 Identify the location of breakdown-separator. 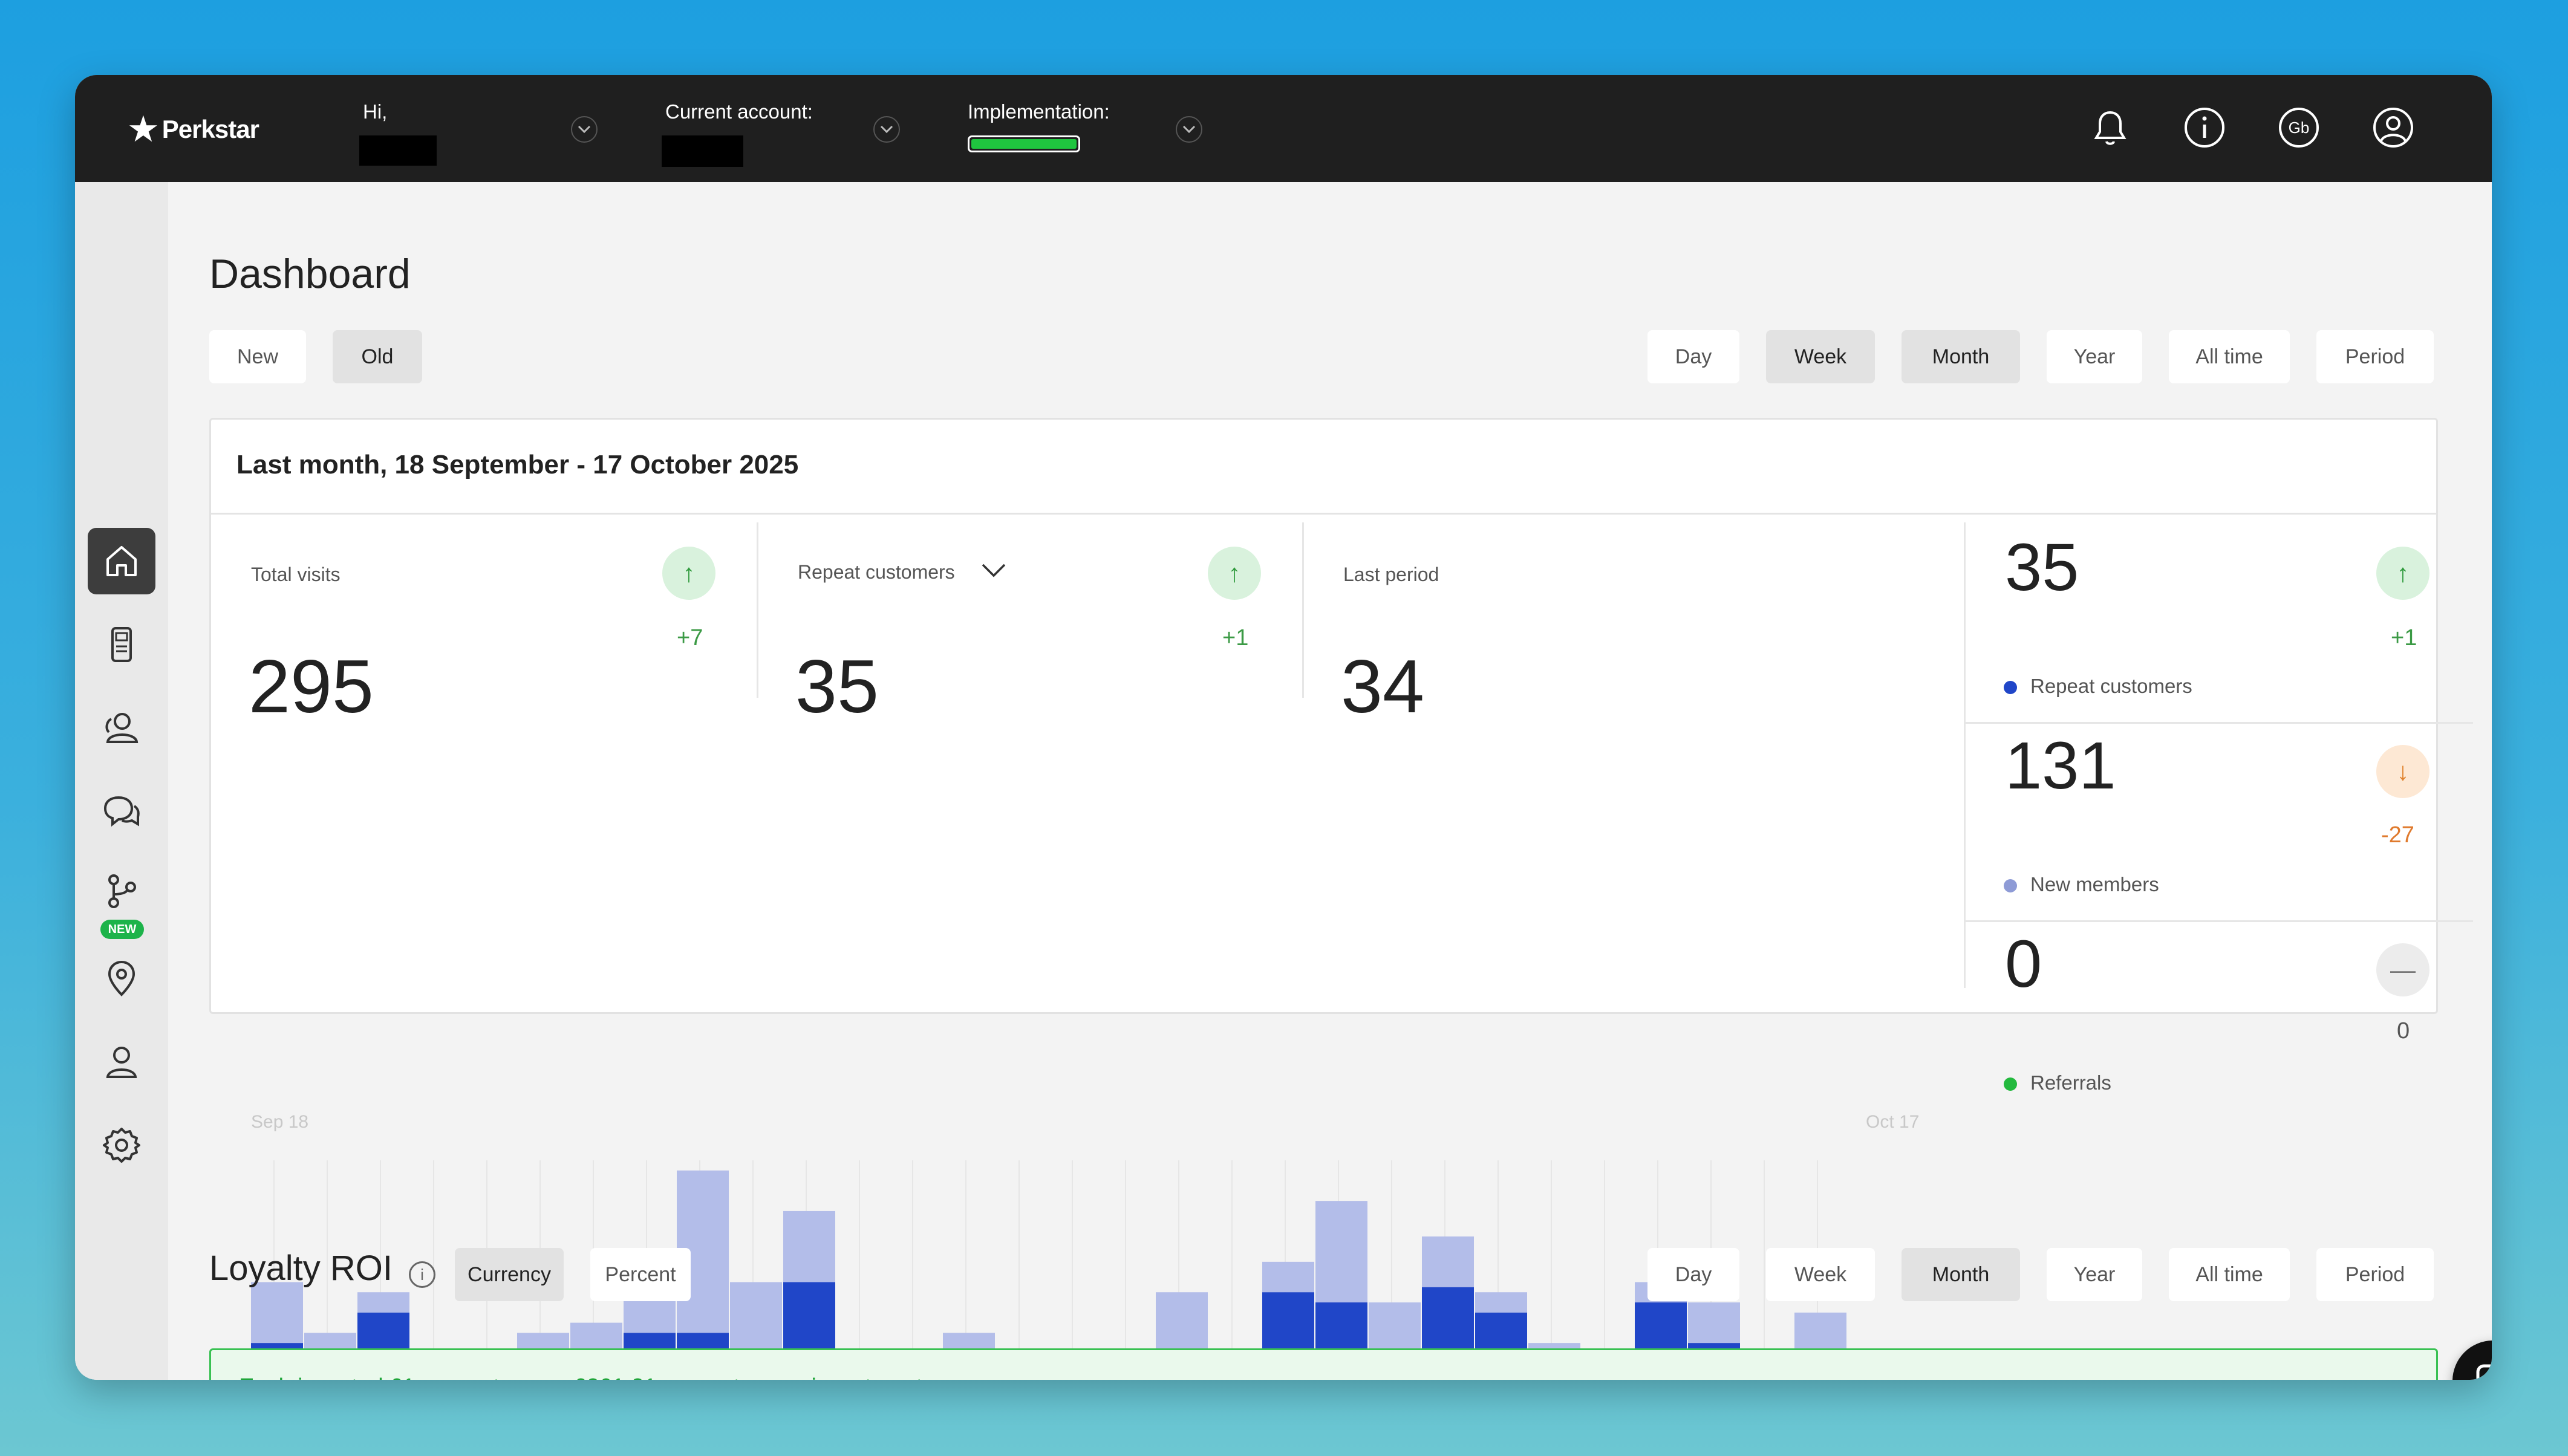
(2218, 921).